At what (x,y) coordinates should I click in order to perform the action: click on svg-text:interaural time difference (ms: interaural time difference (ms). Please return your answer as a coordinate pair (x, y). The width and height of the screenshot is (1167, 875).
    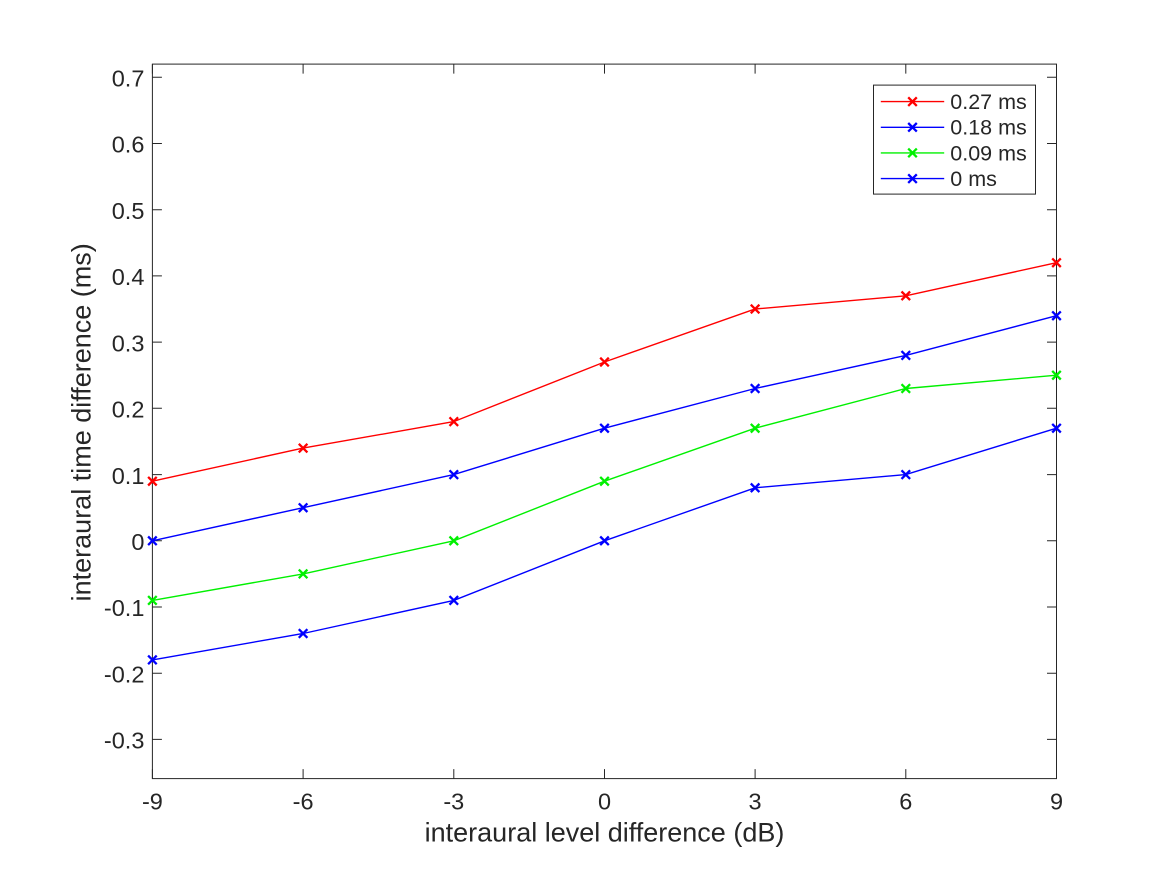
    Looking at the image, I should click on (82, 422).